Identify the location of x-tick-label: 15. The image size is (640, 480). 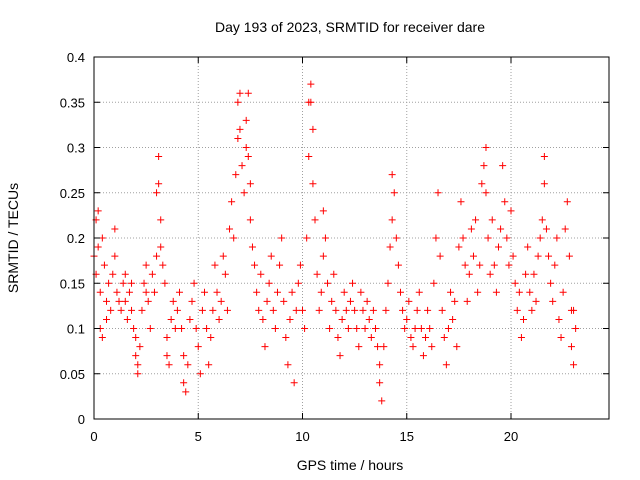
(407, 436).